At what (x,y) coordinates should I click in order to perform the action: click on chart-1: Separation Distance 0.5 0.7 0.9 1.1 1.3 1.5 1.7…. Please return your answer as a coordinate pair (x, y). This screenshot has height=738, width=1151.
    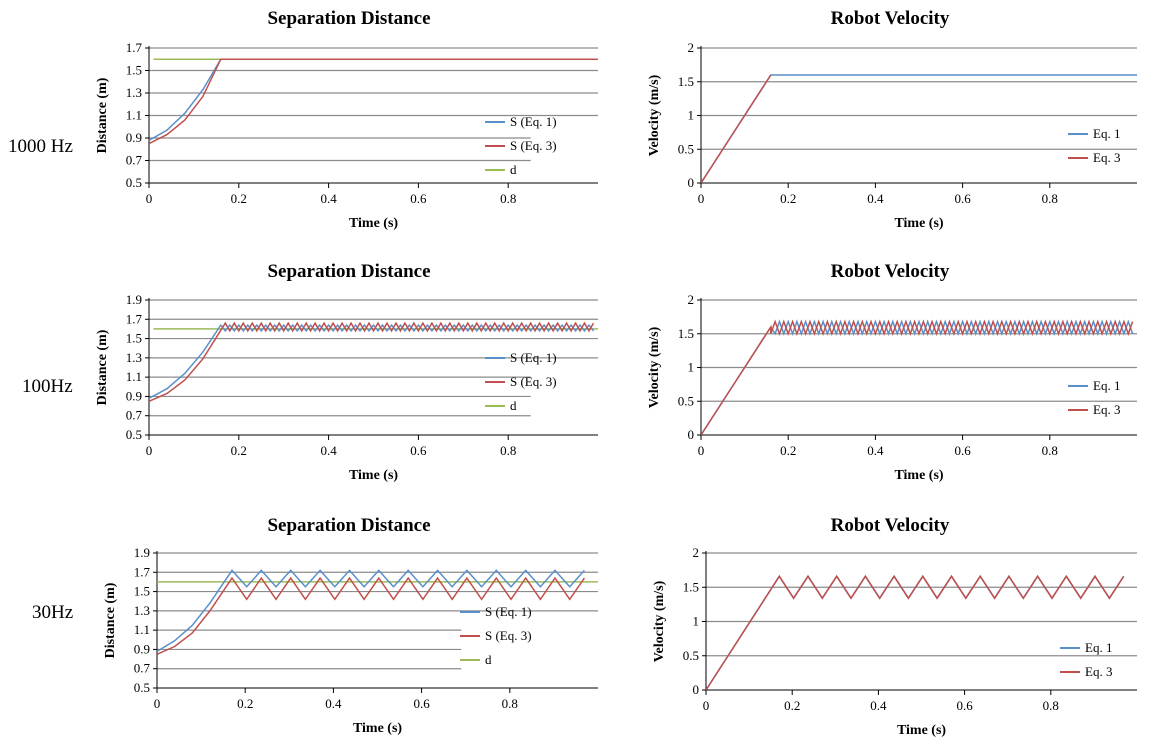
    Looking at the image, I should click on (346, 119).